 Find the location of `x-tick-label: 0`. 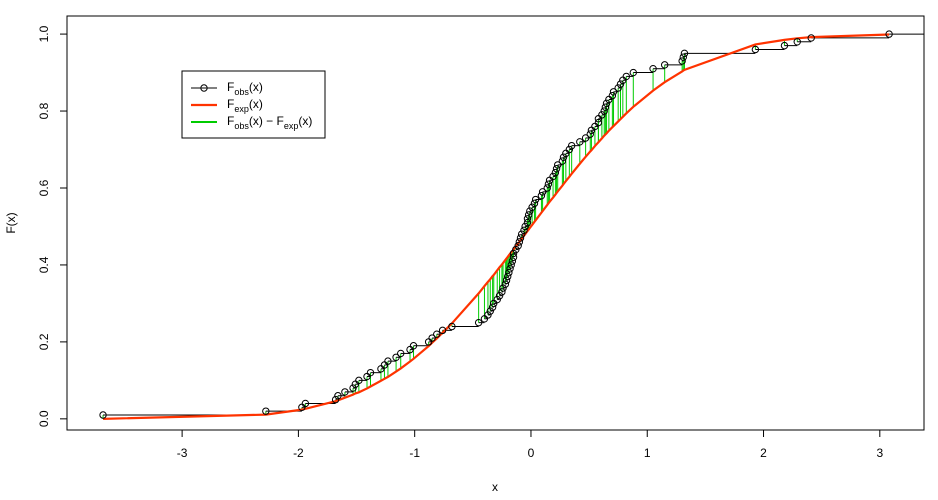

x-tick-label: 0 is located at coordinates (531, 453).